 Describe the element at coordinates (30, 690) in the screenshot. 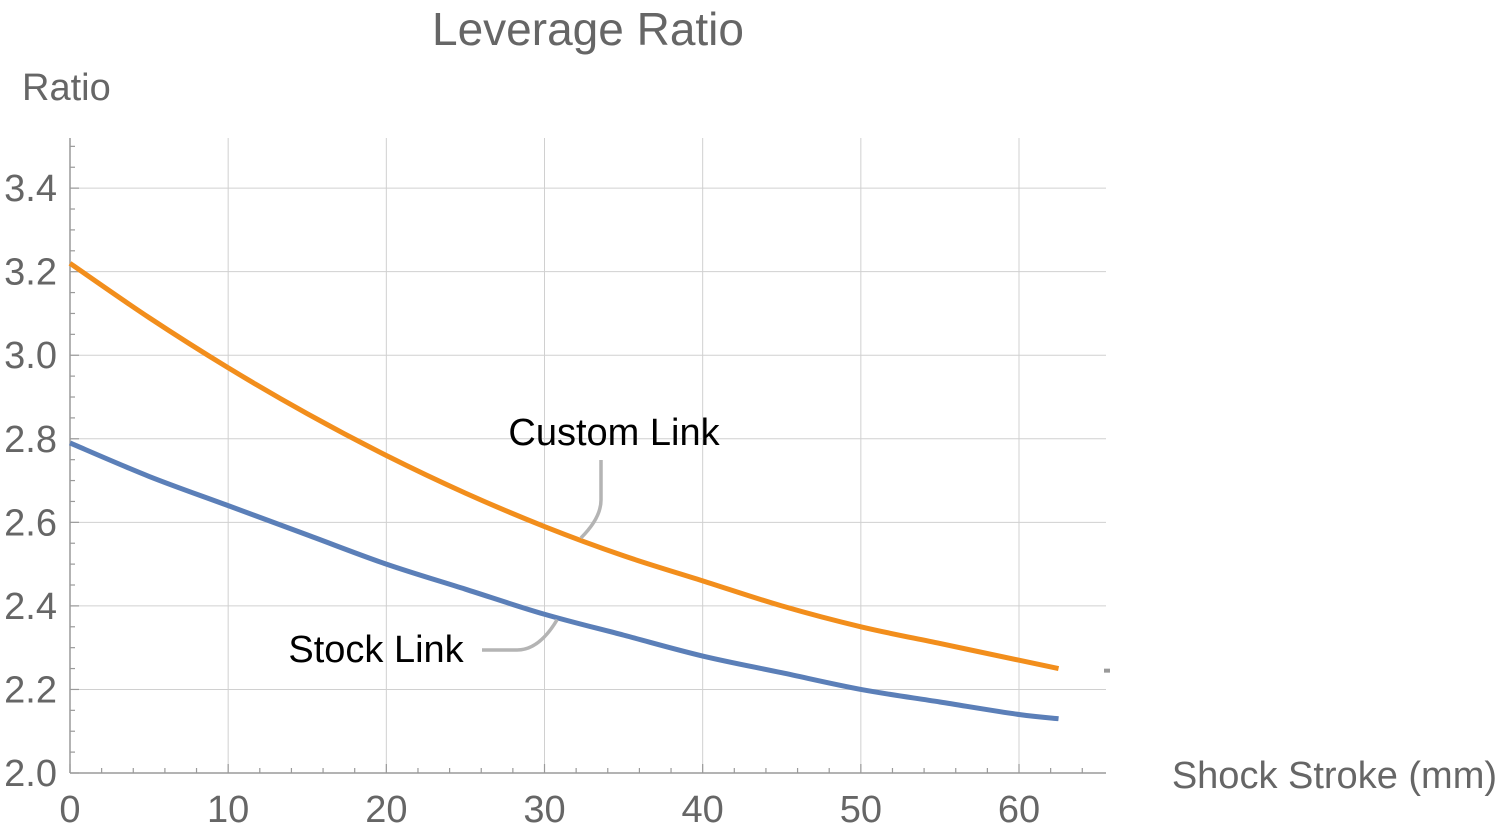

I see `y-tick-label: 2.2` at that location.